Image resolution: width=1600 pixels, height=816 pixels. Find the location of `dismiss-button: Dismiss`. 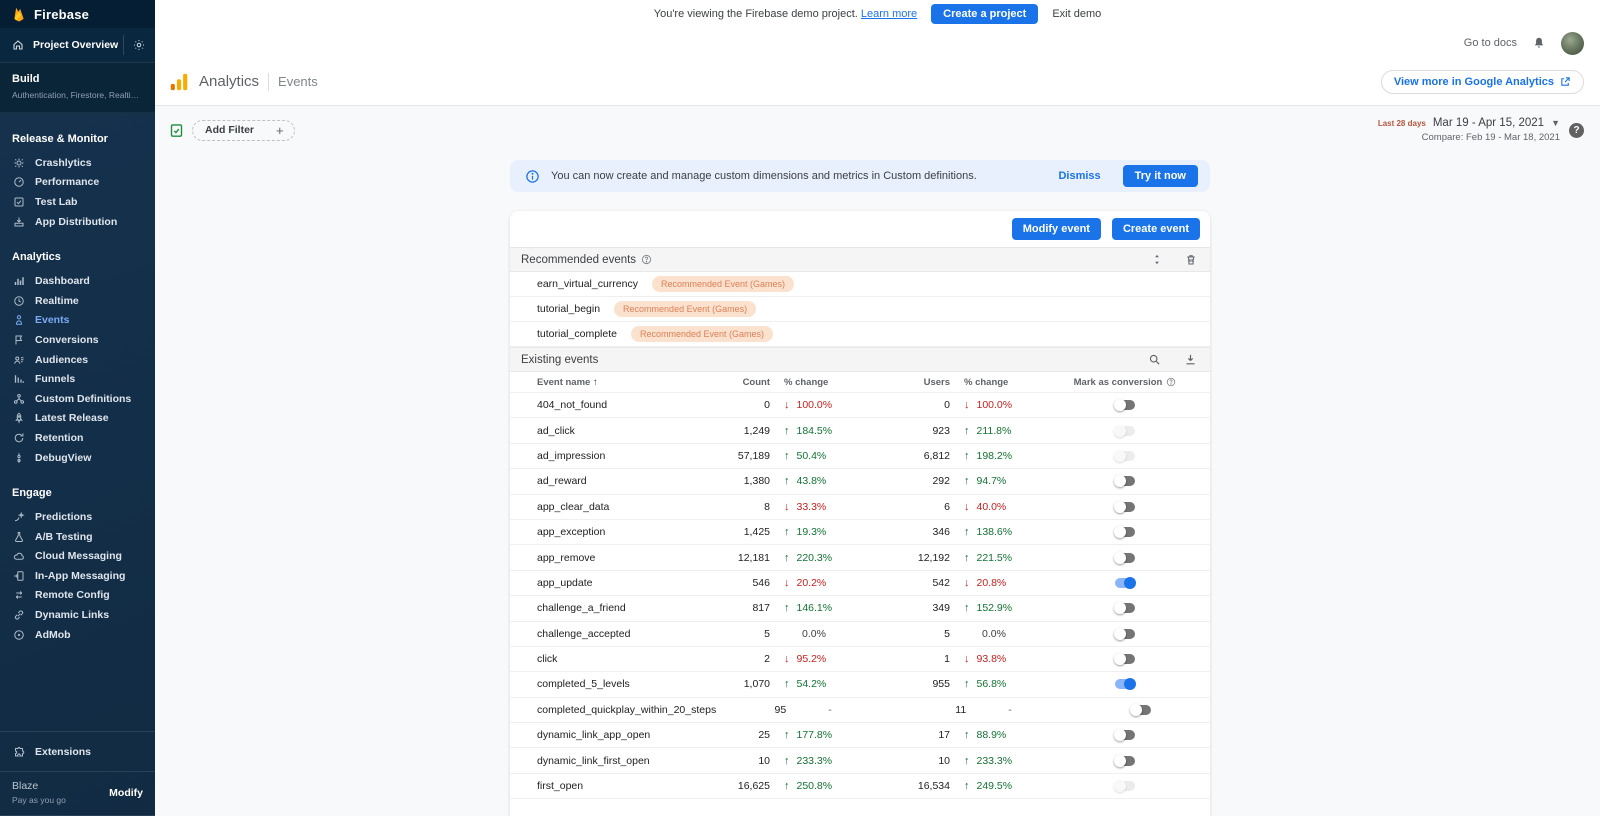

dismiss-button: Dismiss is located at coordinates (1079, 176).